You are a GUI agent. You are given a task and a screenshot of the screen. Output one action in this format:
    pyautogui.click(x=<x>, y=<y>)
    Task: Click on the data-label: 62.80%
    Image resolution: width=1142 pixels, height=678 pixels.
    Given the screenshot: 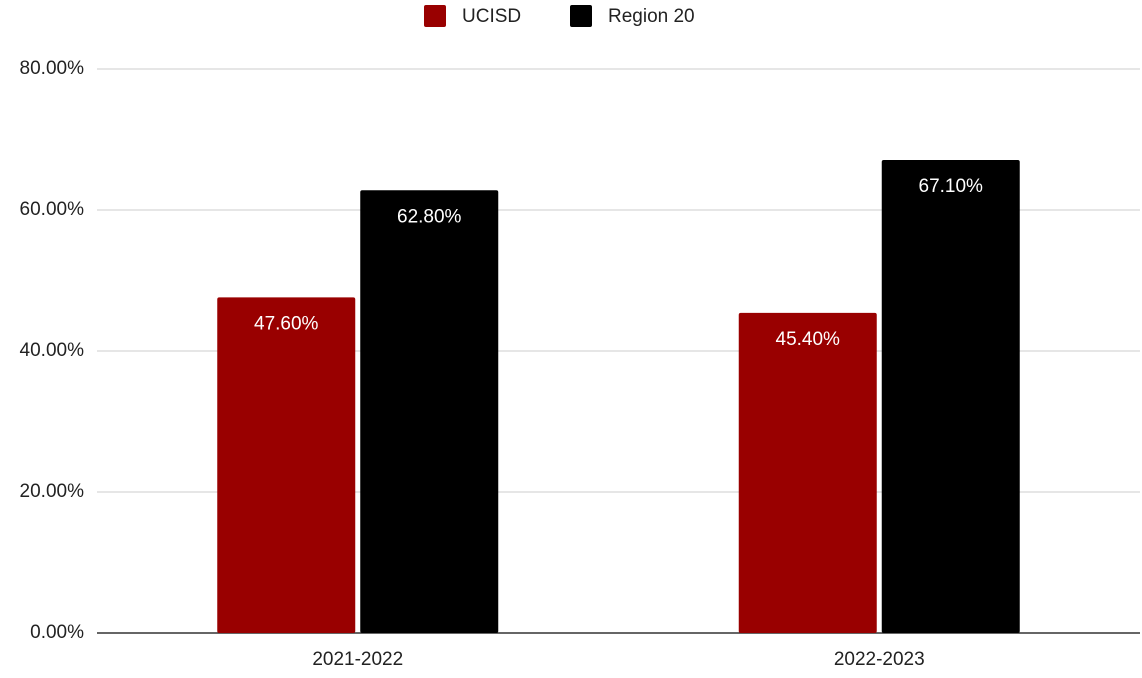 What is the action you would take?
    pyautogui.click(x=429, y=216)
    